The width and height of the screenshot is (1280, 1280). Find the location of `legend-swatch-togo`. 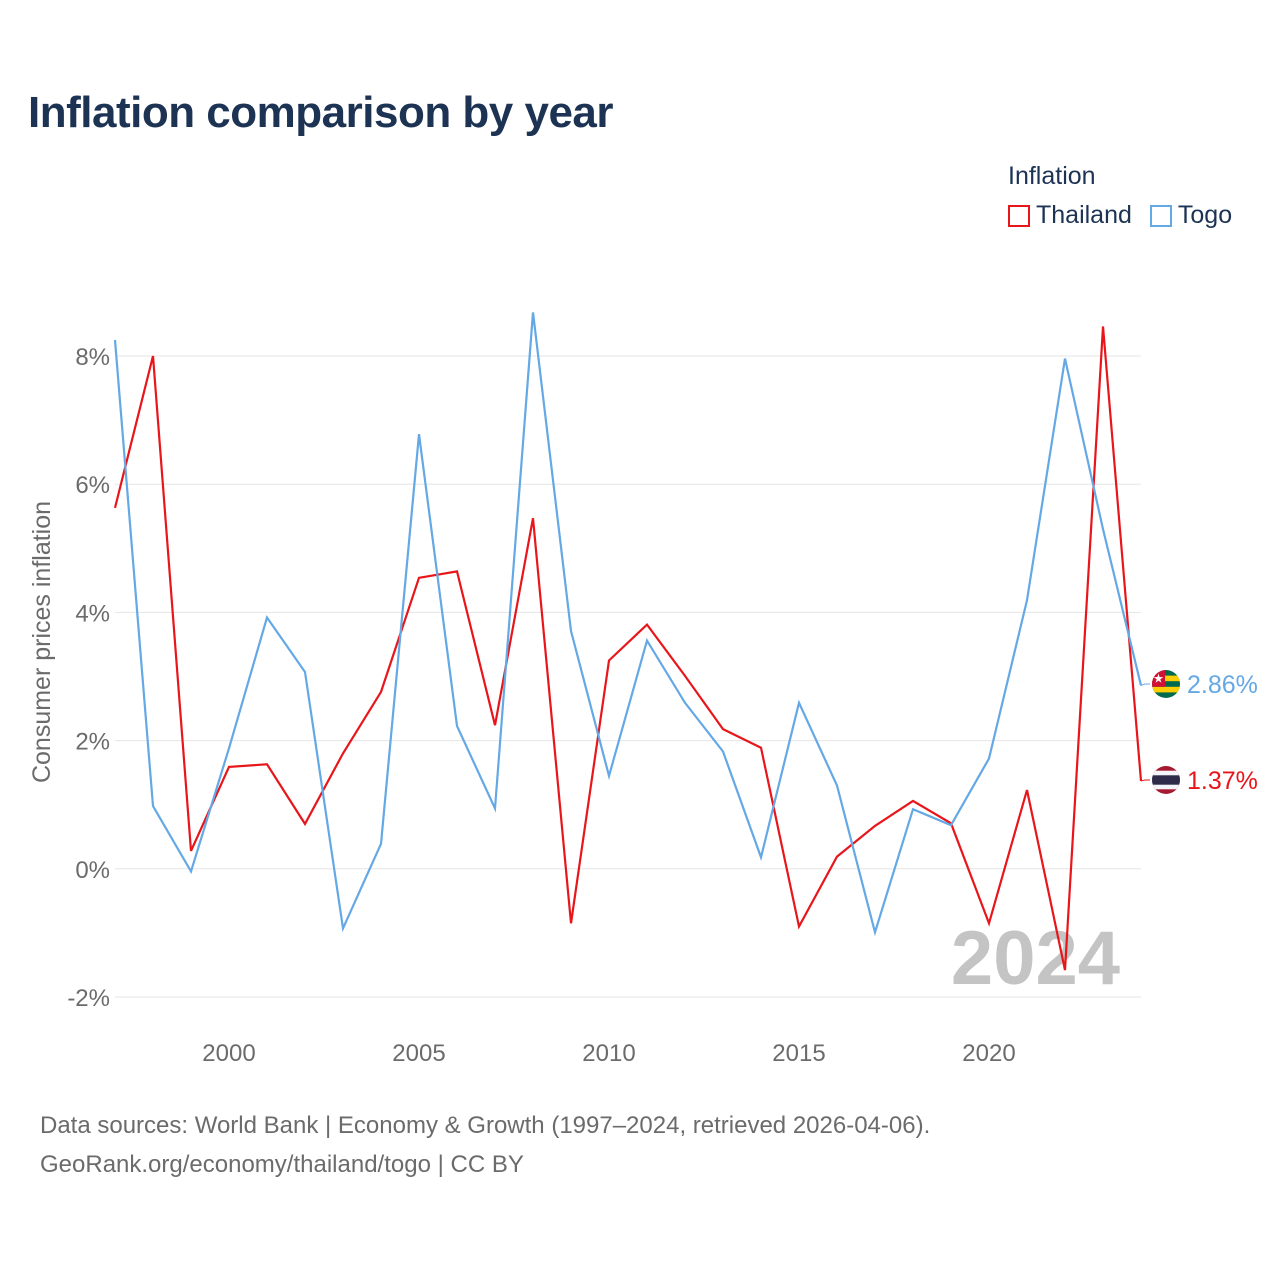

legend-swatch-togo is located at coordinates (1160, 215).